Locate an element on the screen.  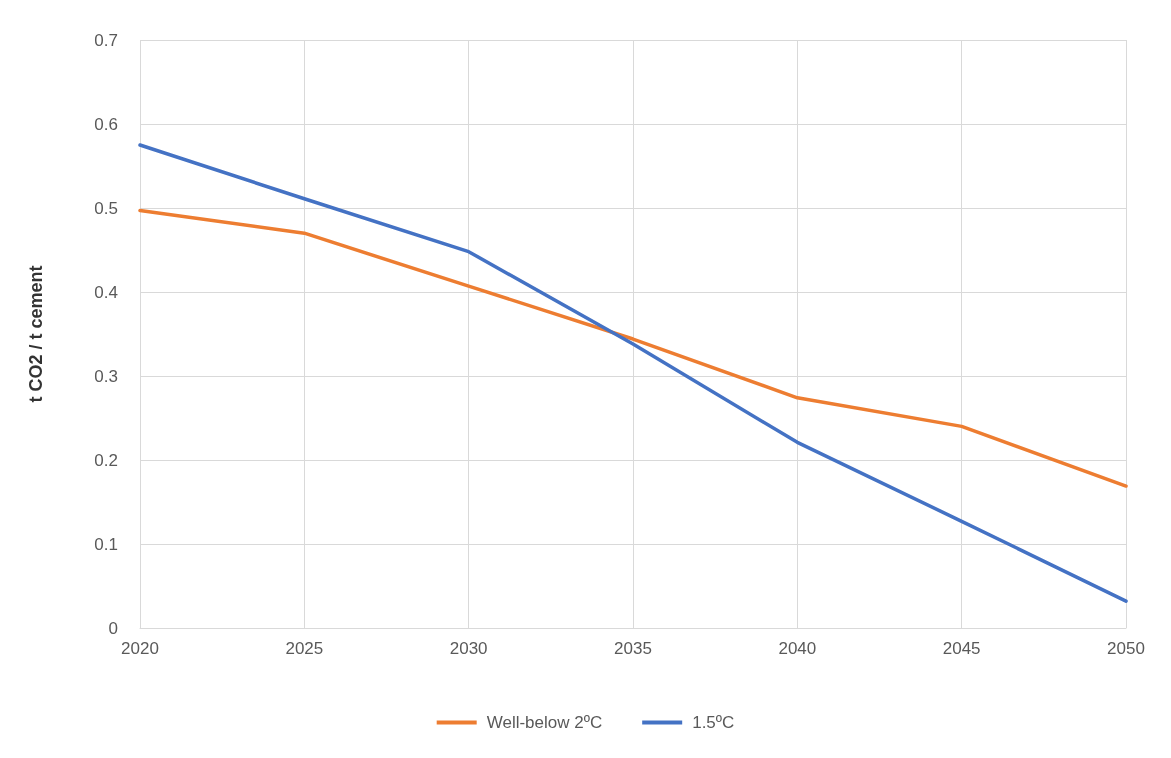
y-tick-label: 0 is located at coordinates (113, 628).